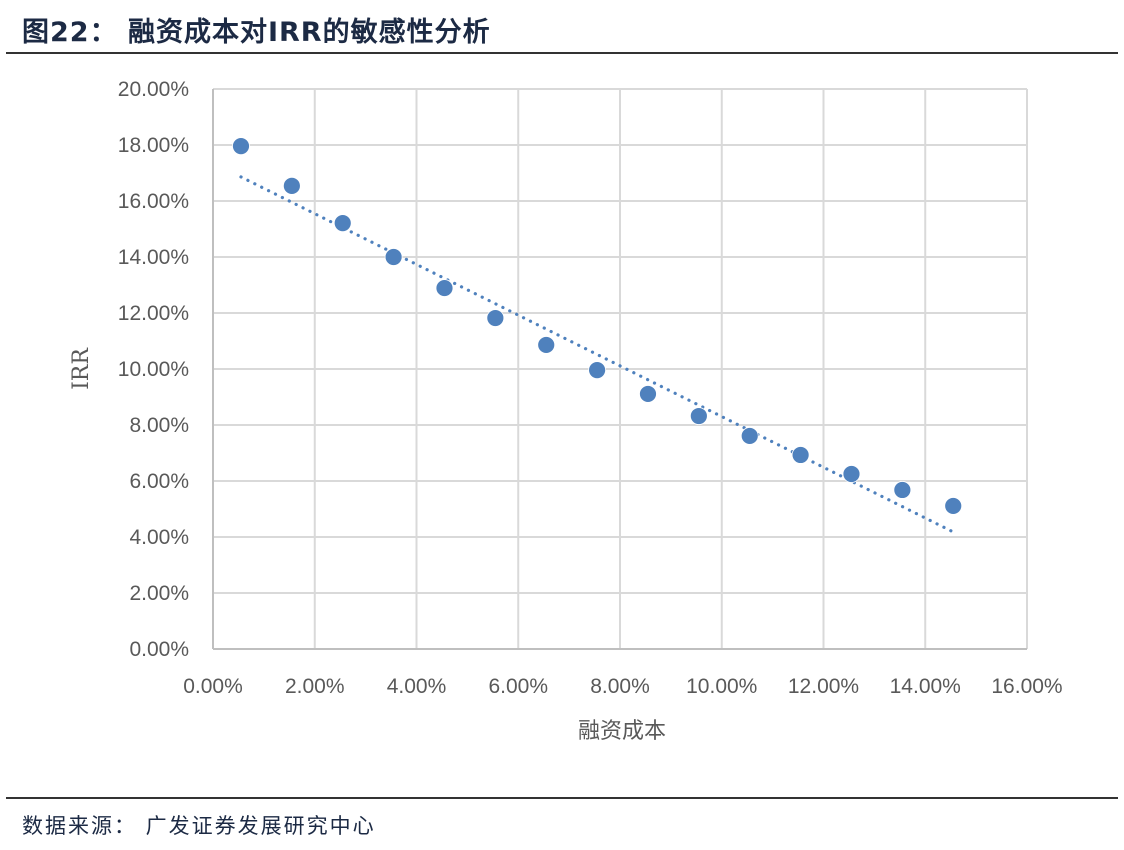 Image resolution: width=1124 pixels, height=850 pixels. What do you see at coordinates (562, 798) in the screenshot?
I see `bottom-divider` at bounding box center [562, 798].